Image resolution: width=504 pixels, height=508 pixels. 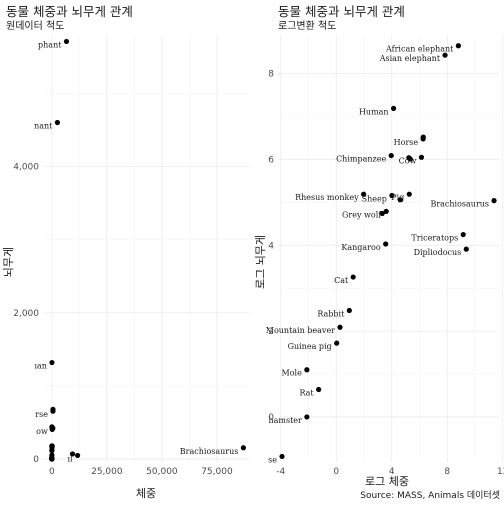 What do you see at coordinates (300, 330) in the screenshot?
I see `point-label: Mountain beaver` at bounding box center [300, 330].